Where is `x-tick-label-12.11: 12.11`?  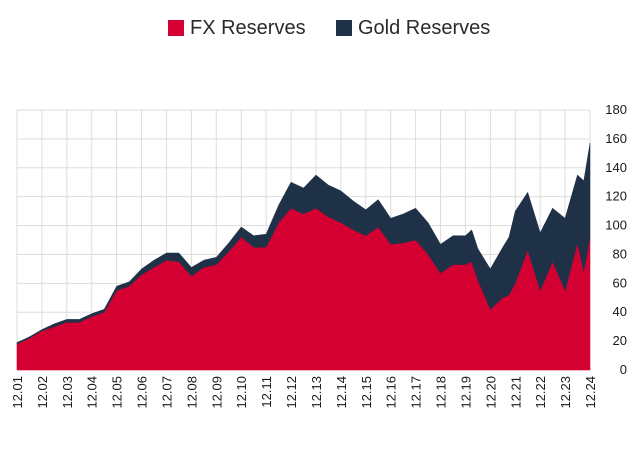 x-tick-label-12.11: 12.11 is located at coordinates (266, 392).